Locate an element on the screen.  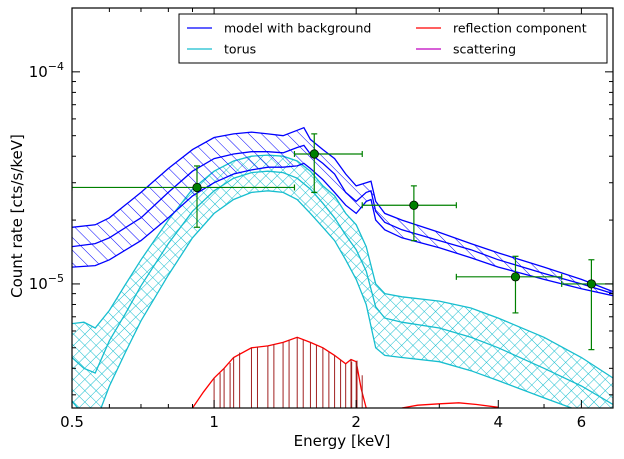
reflection-line-high is located at coordinates (450, 405).